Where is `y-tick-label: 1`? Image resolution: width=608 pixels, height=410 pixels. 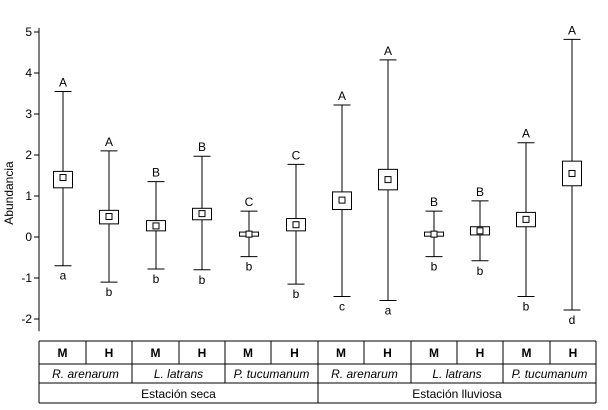
y-tick-label: 1 is located at coordinates (28, 196).